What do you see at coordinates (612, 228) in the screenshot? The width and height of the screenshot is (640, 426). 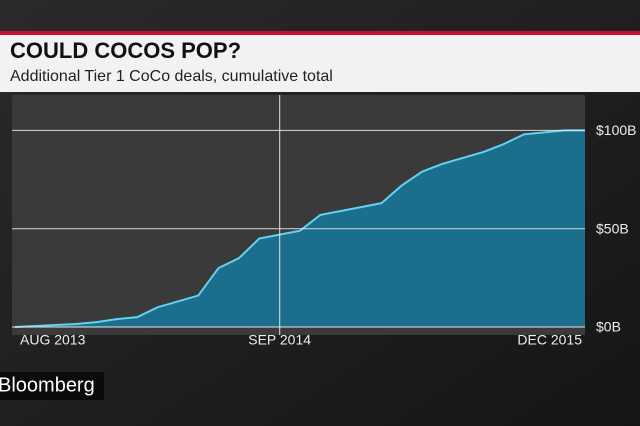 I see `y-tick-label: $50B` at bounding box center [612, 228].